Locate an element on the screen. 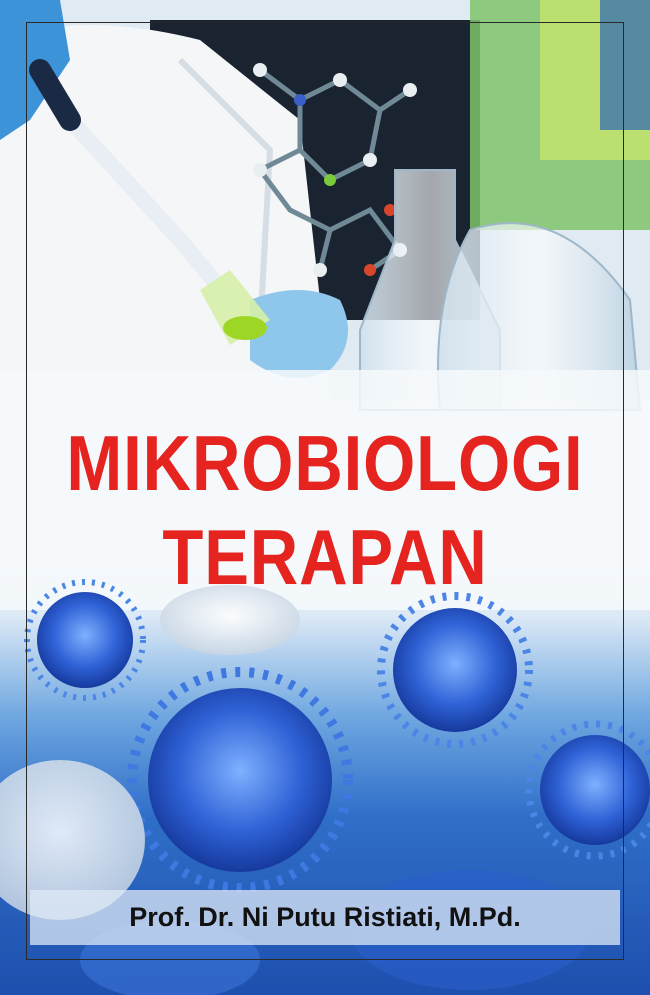 This screenshot has height=995, width=650. book-title-line-1: MIKROBIOLOGI is located at coordinates (325, 463).